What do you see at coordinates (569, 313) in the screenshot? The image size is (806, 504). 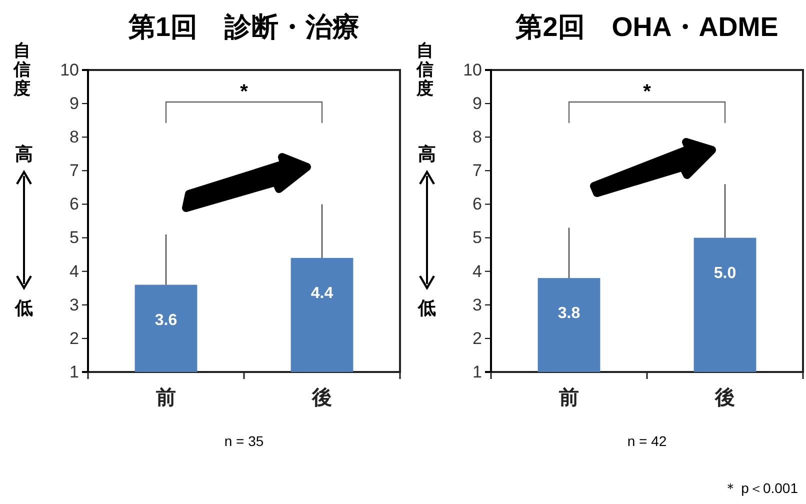 I see `data-label: 3.8` at bounding box center [569, 313].